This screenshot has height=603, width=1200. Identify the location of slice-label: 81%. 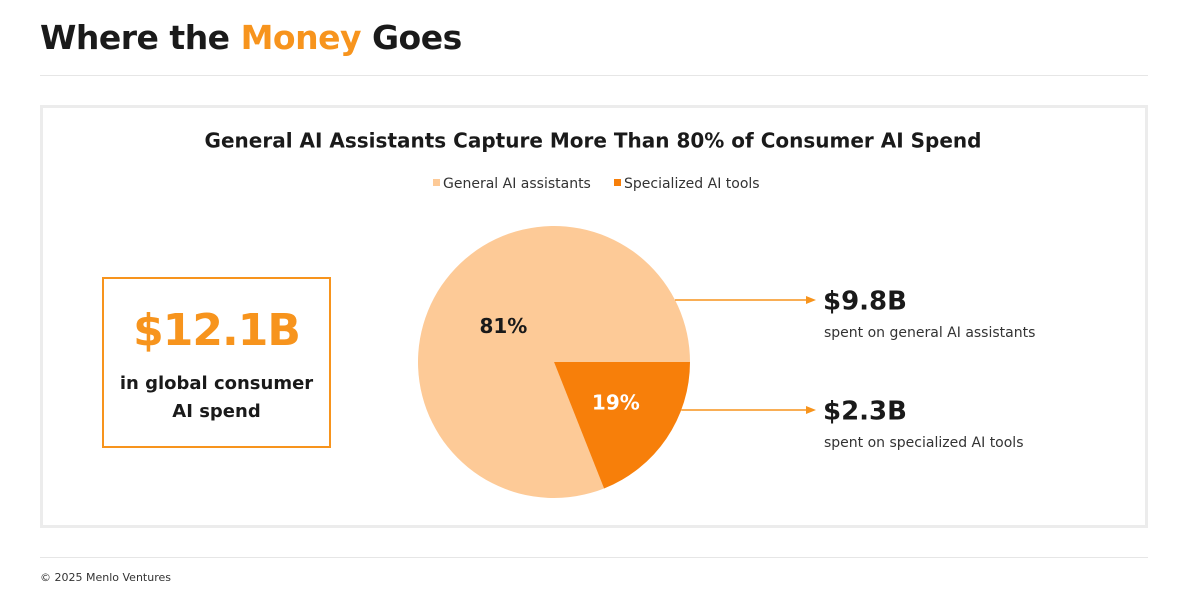
(503, 326).